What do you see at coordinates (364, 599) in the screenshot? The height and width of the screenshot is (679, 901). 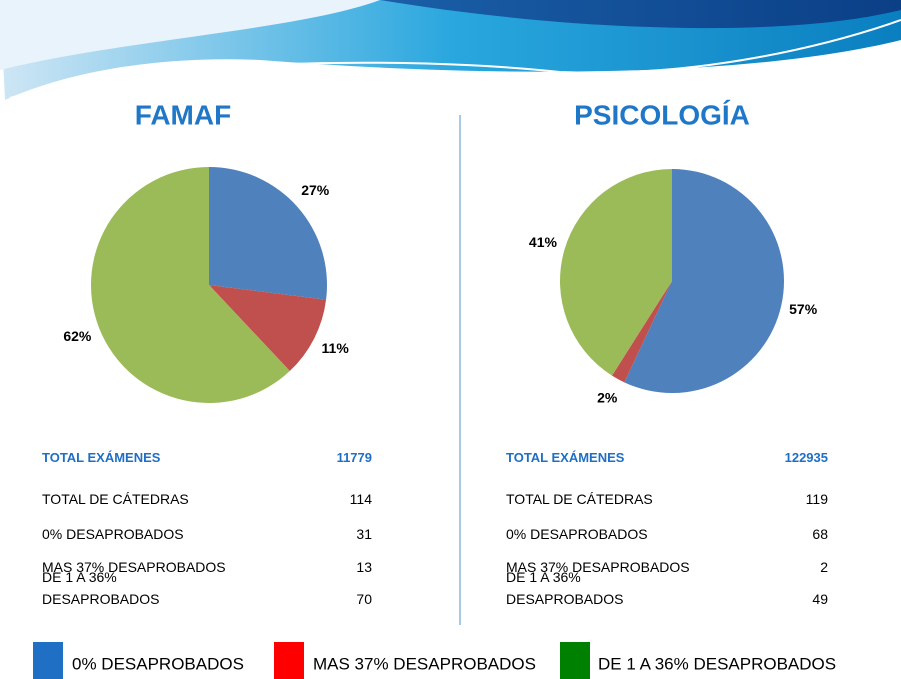 I see `row-value: 70` at bounding box center [364, 599].